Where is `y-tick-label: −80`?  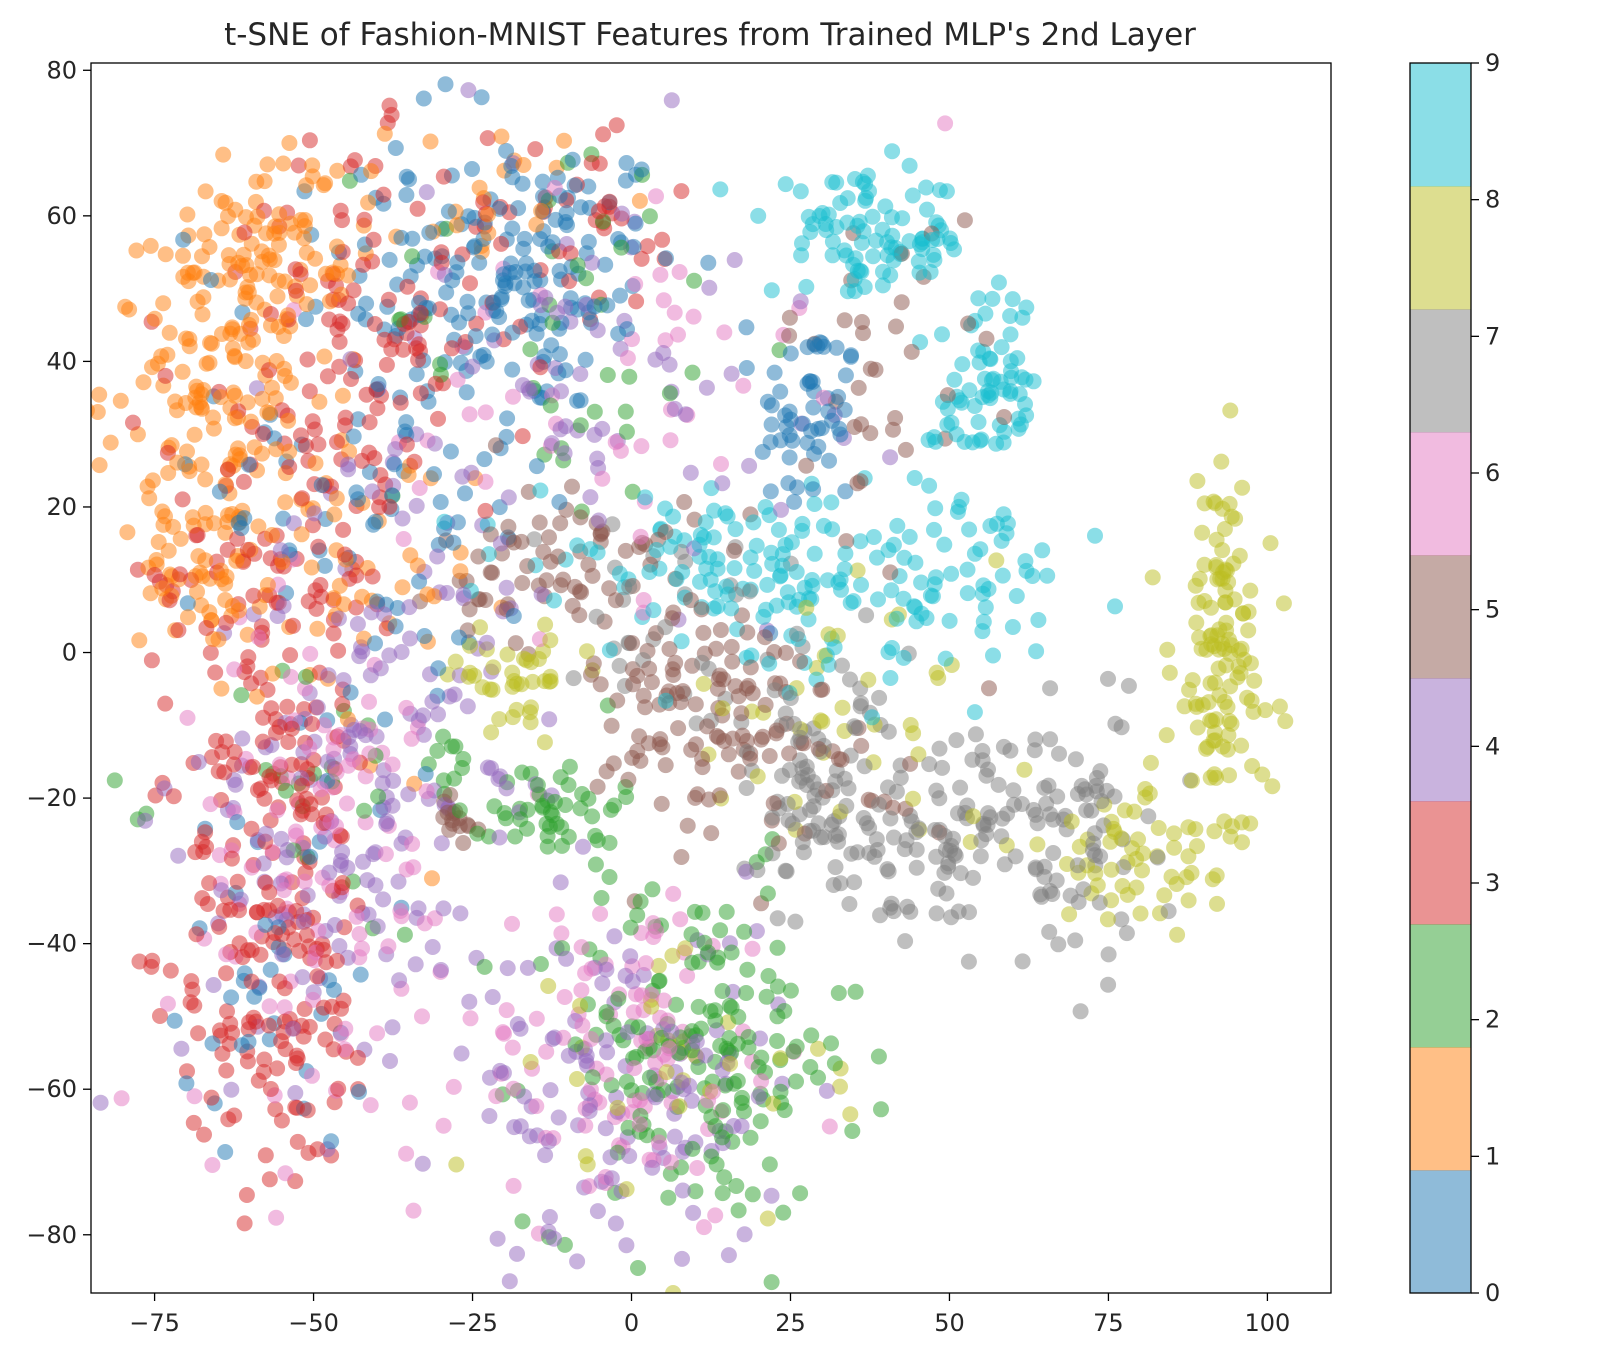
y-tick-label: −80 is located at coordinates (51, 1235).